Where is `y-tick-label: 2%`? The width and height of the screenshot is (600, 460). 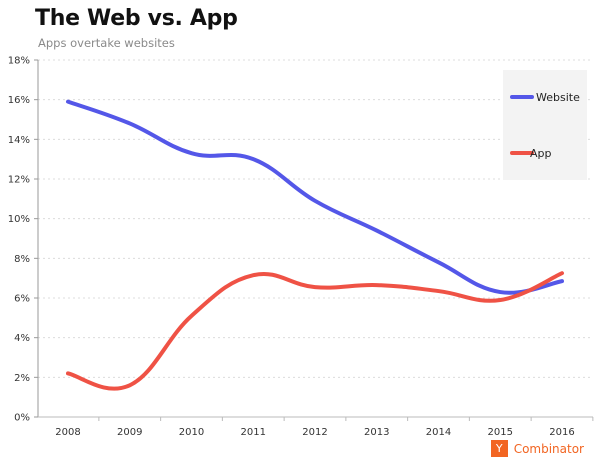
y-tick-label: 2% is located at coordinates (22, 378).